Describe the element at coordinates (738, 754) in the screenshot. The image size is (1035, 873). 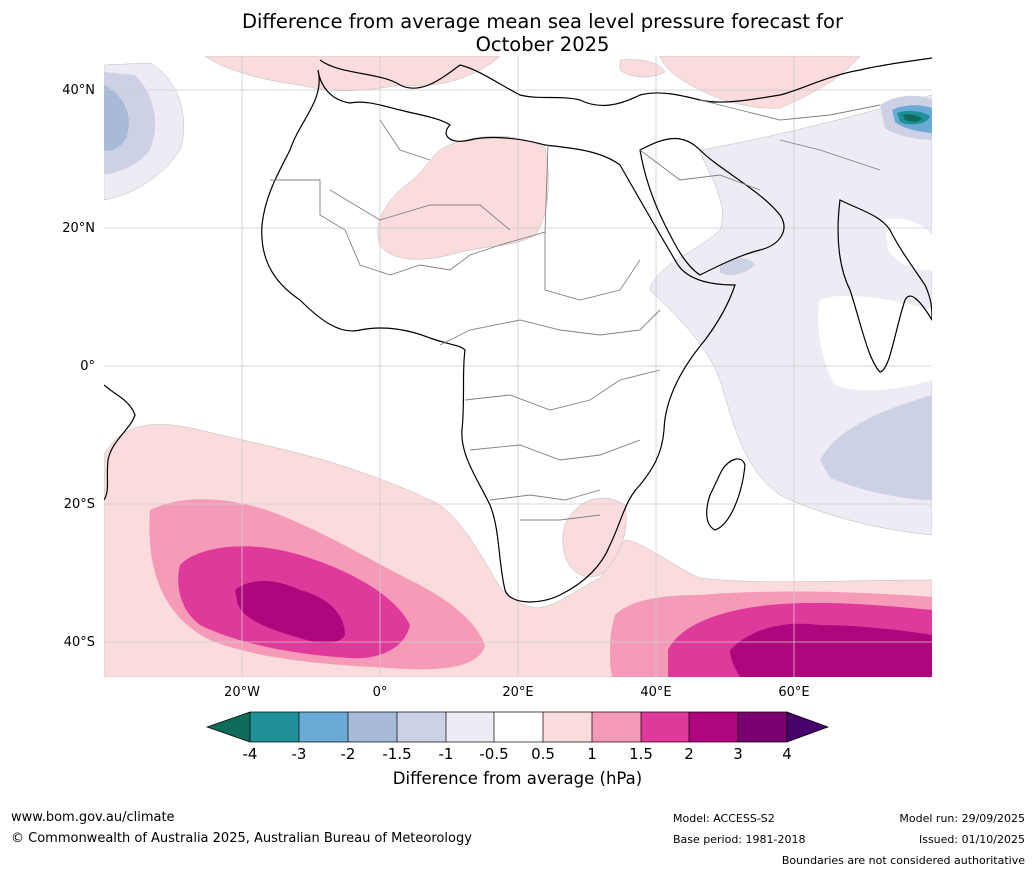
I see `colorbar-tick: 3` at that location.